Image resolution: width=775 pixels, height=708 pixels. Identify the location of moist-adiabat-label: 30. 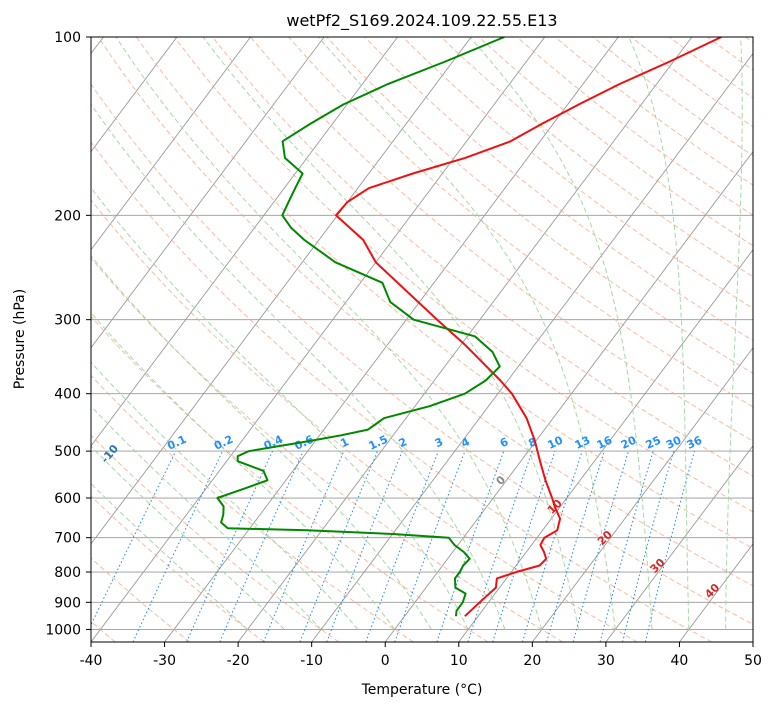
(658, 566).